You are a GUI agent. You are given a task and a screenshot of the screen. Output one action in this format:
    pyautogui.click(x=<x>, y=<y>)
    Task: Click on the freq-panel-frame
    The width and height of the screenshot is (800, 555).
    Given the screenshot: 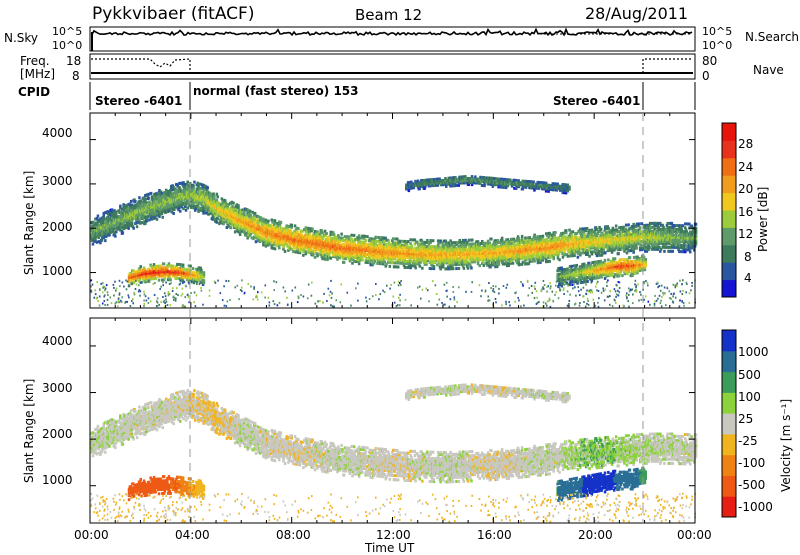 What is the action you would take?
    pyautogui.click(x=392, y=66)
    